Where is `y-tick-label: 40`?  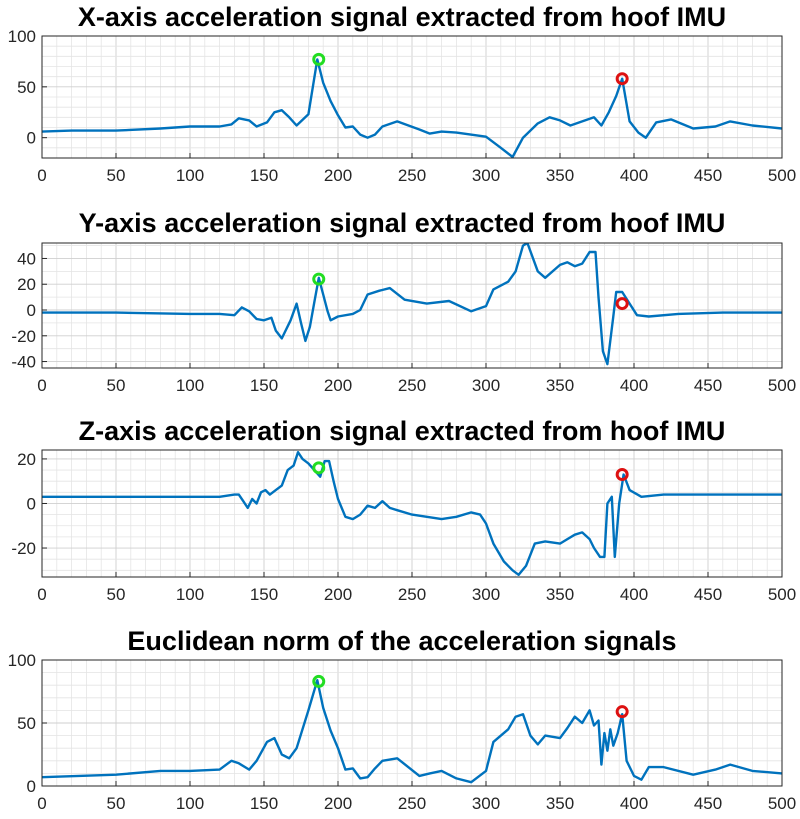
y-tick-label: 40 is located at coordinates (26, 258).